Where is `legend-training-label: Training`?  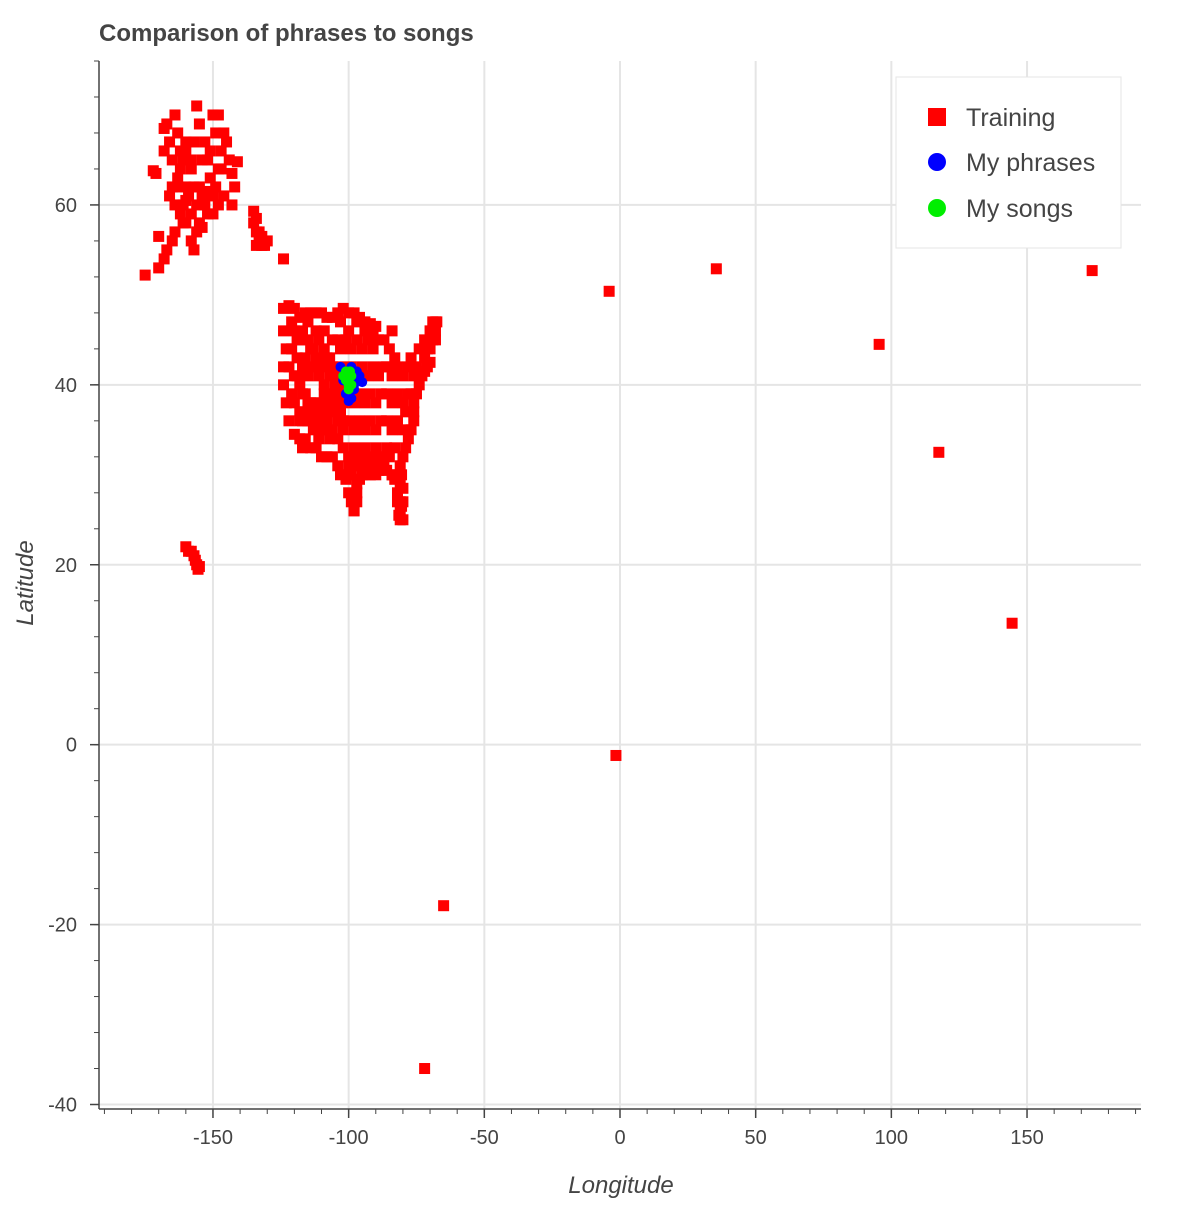
legend-training-label: Training is located at coordinates (1010, 118).